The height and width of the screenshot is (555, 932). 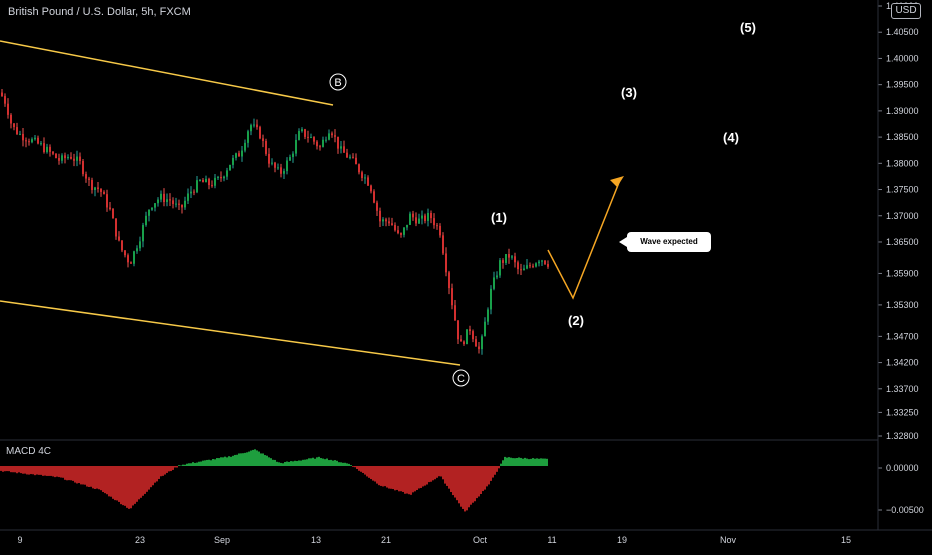 I want to click on wave-label-3: (3), so click(x=629, y=92).